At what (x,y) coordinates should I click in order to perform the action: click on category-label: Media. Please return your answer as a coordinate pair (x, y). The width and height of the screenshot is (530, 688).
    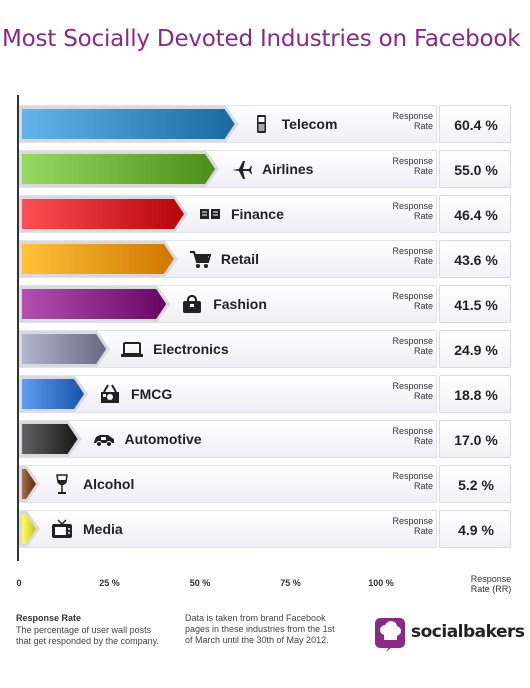
    Looking at the image, I should click on (103, 529).